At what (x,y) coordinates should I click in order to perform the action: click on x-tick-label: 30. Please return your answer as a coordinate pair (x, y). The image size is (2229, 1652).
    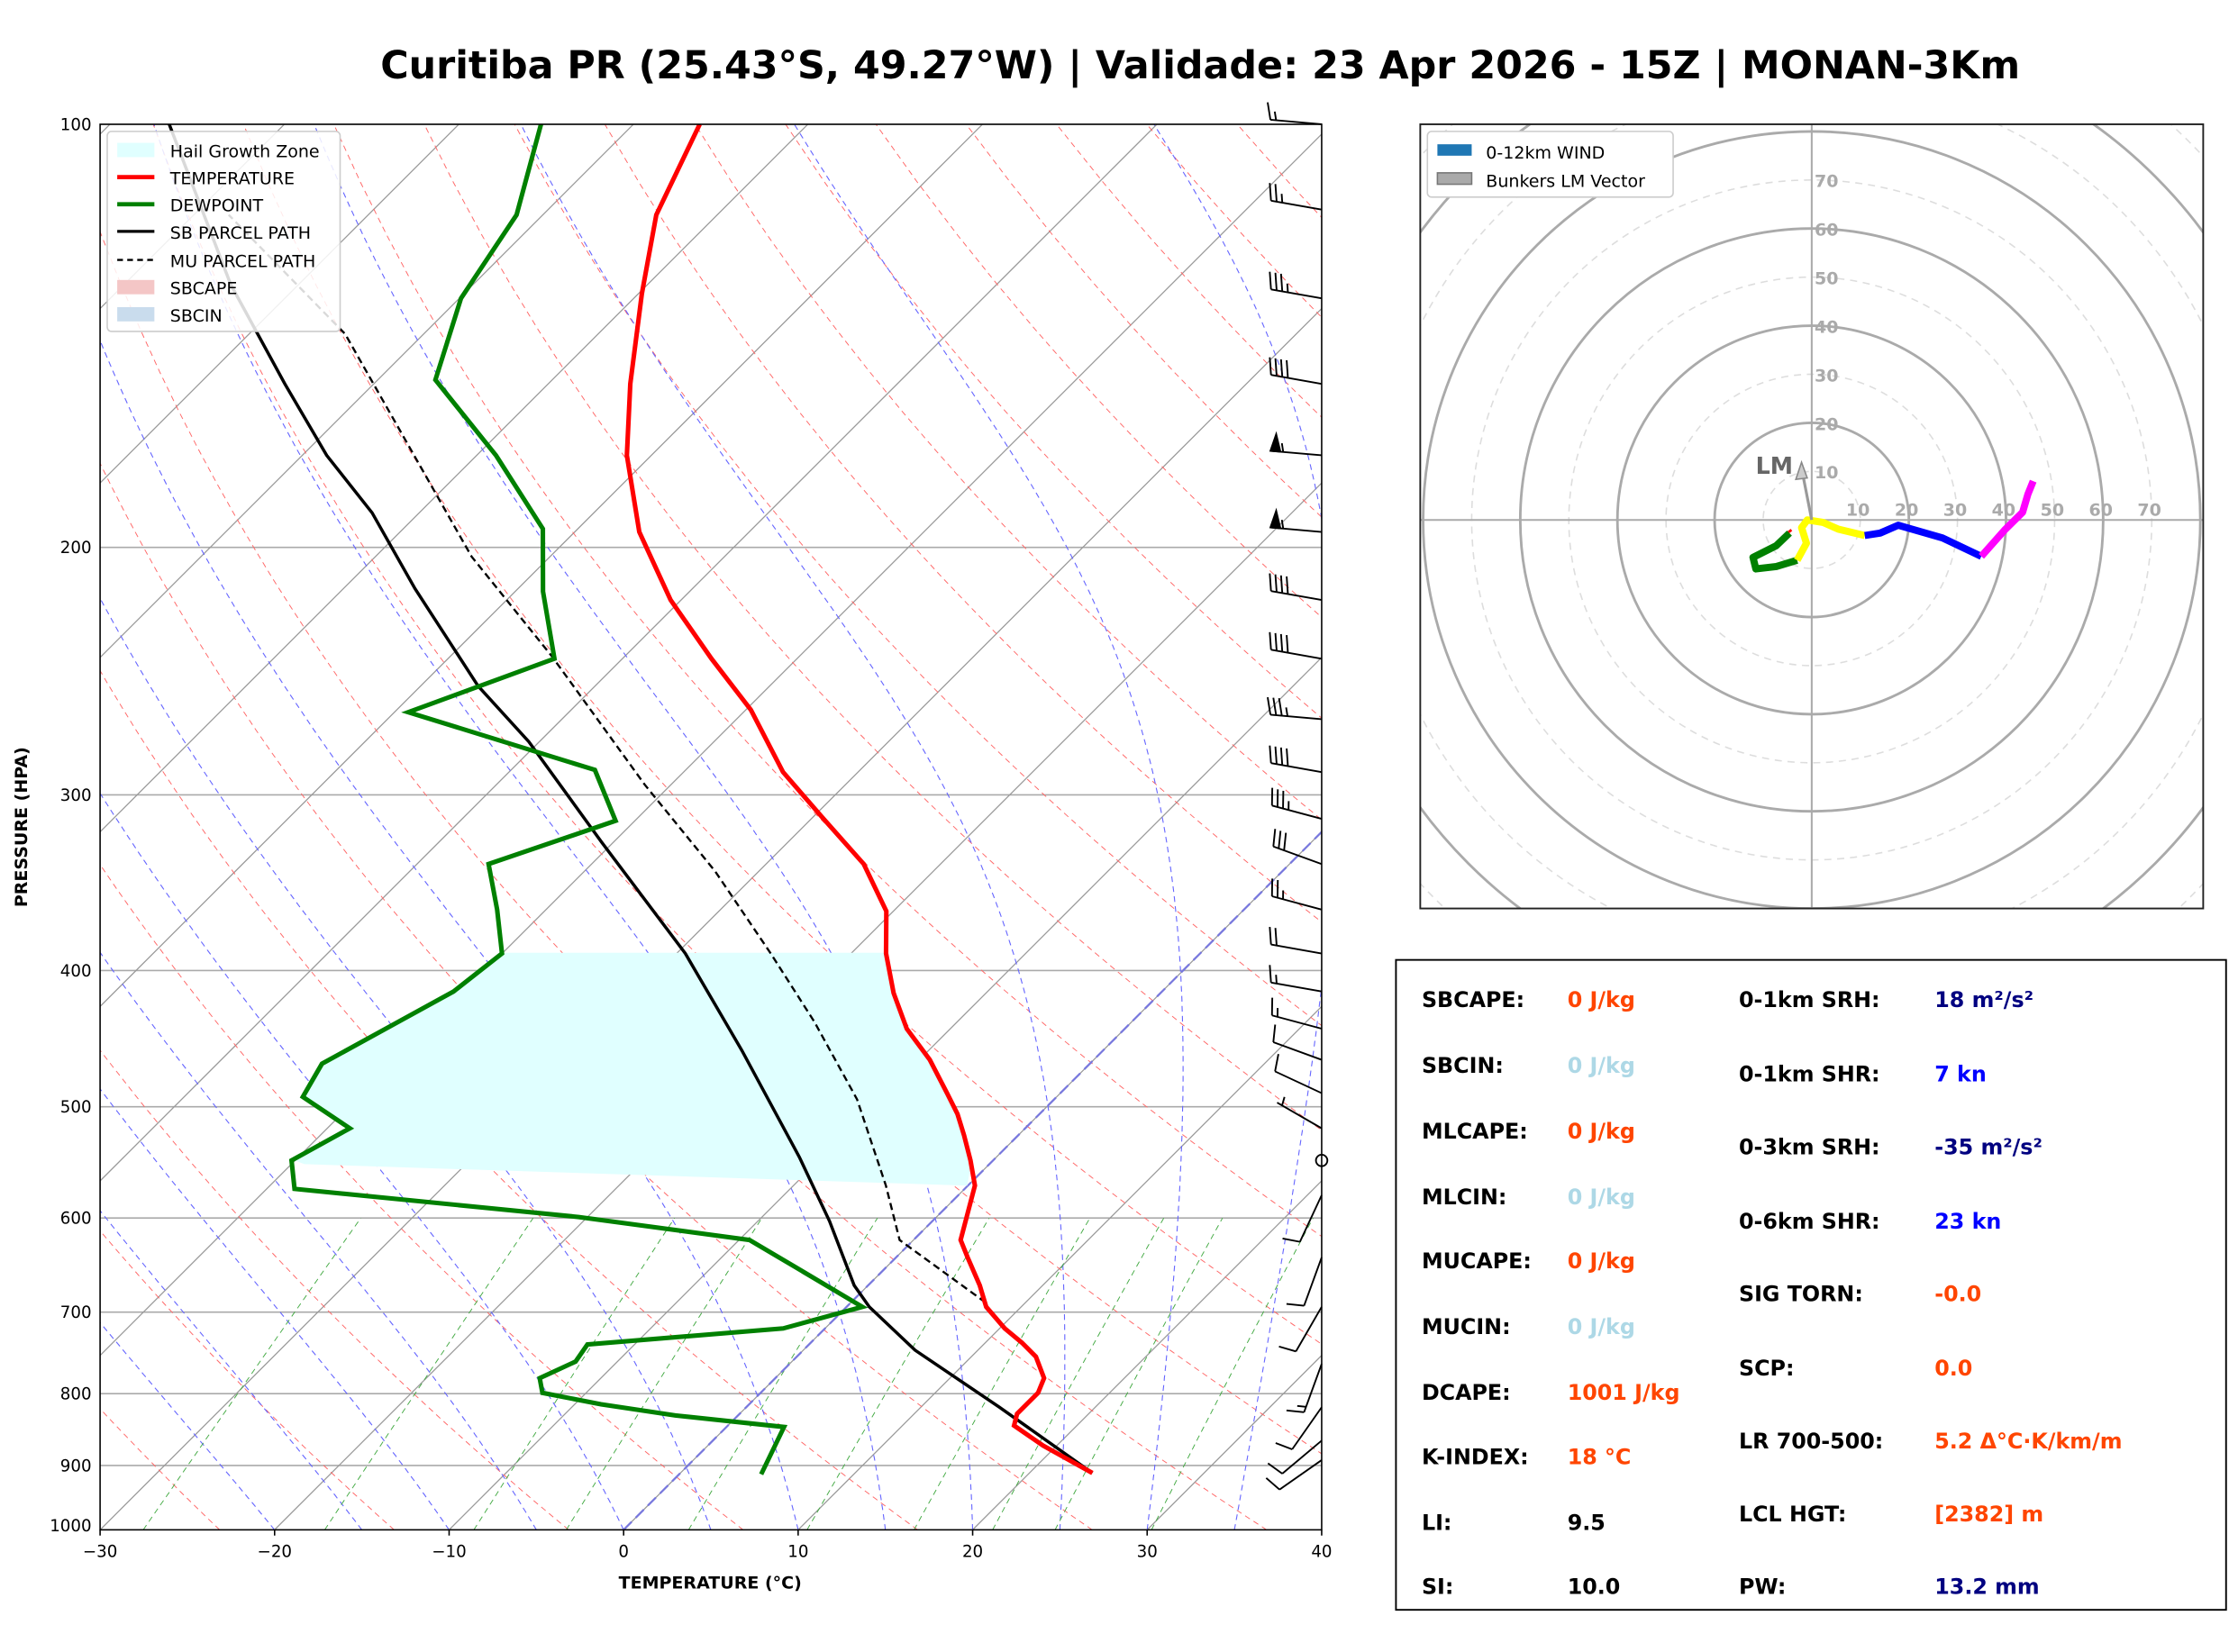
    Looking at the image, I should click on (1147, 1552).